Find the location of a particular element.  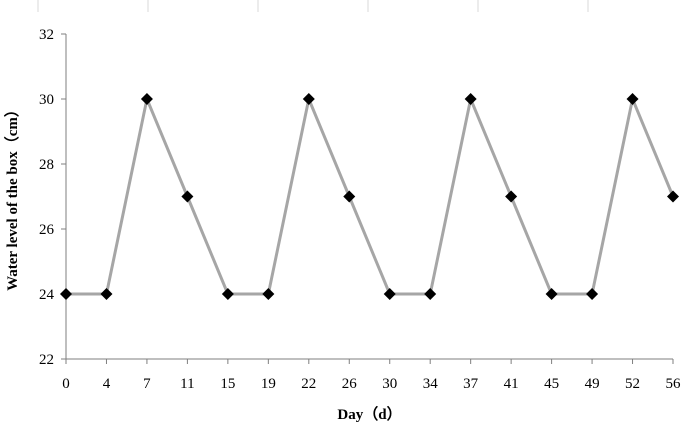

x-tick-label: 56 is located at coordinates (674, 384).